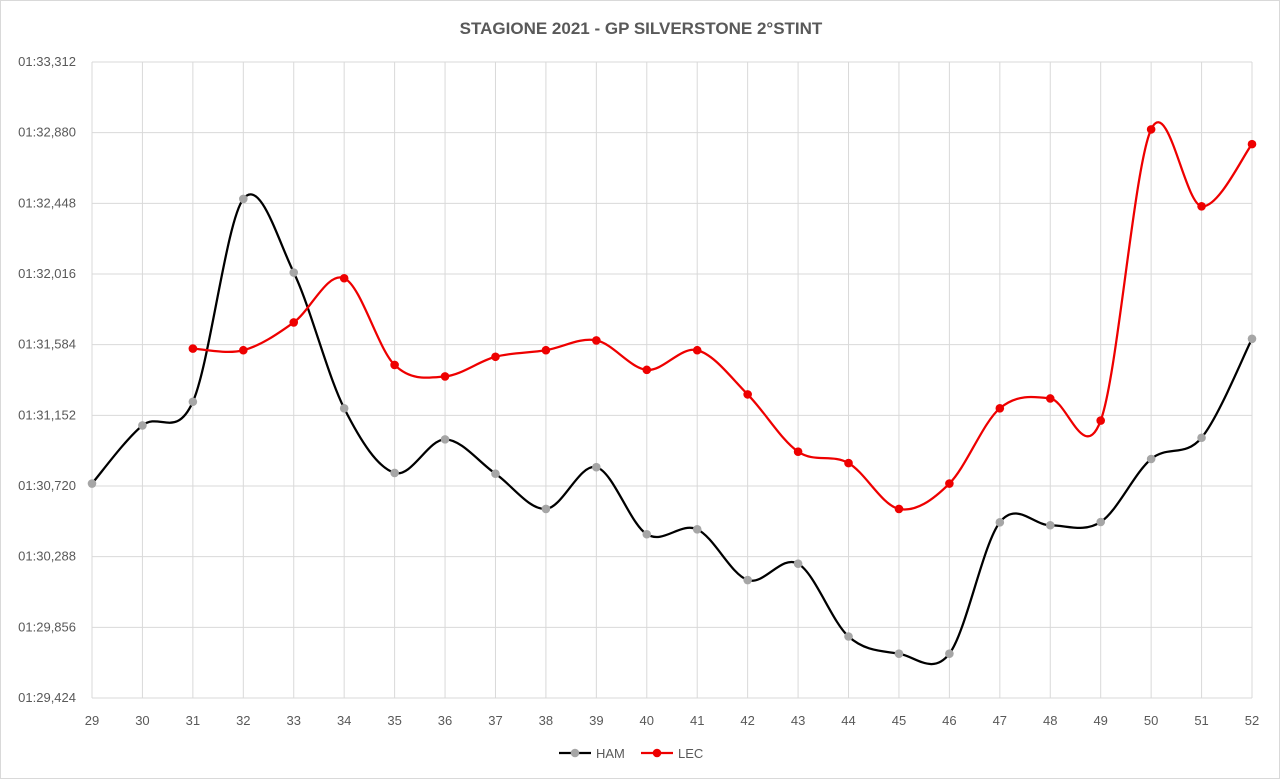  Describe the element at coordinates (647, 720) in the screenshot. I see `x-tick-label: 40` at that location.